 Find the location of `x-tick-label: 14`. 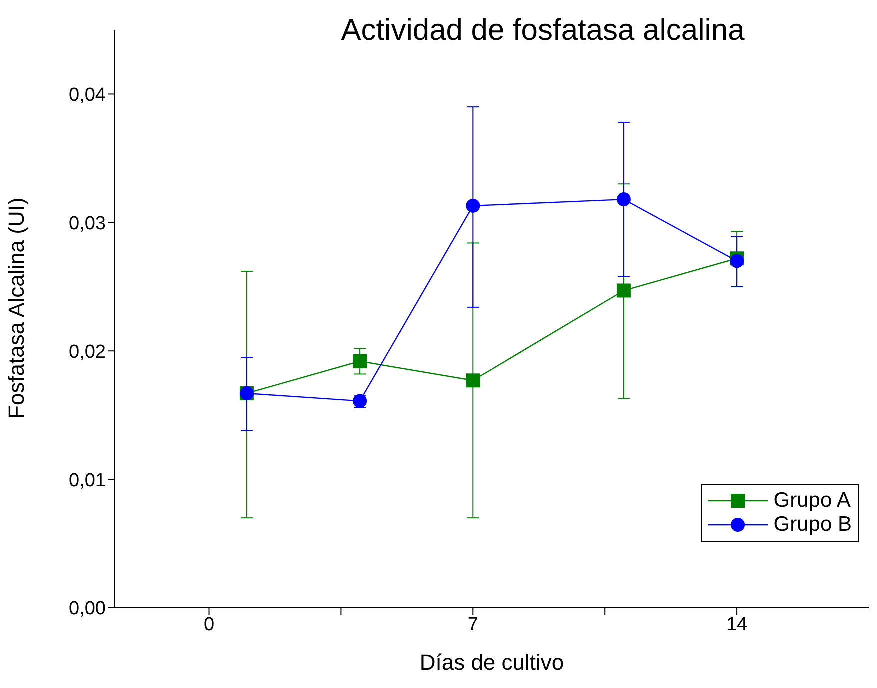

x-tick-label: 14 is located at coordinates (737, 625).